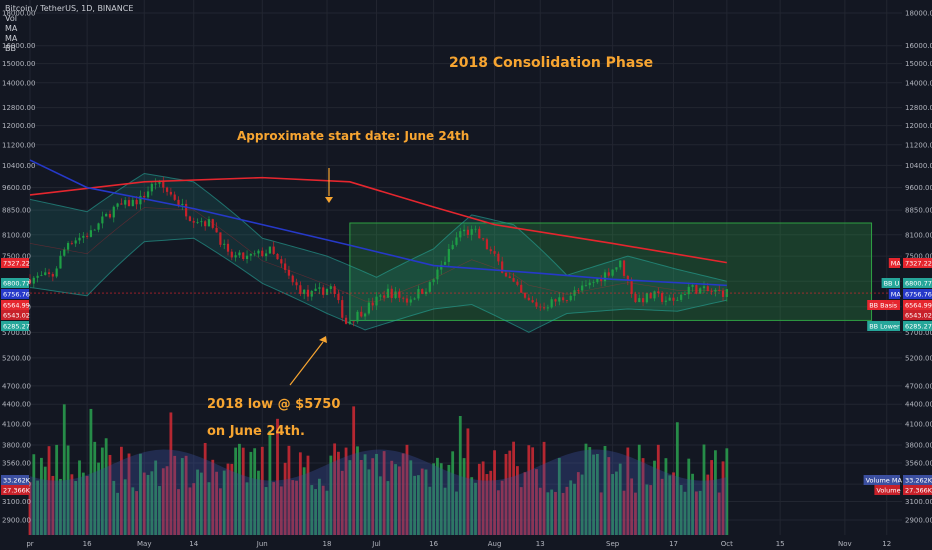 The height and width of the screenshot is (550, 932). Describe the element at coordinates (917, 283) in the screenshot. I see `price-tag-right` at that location.